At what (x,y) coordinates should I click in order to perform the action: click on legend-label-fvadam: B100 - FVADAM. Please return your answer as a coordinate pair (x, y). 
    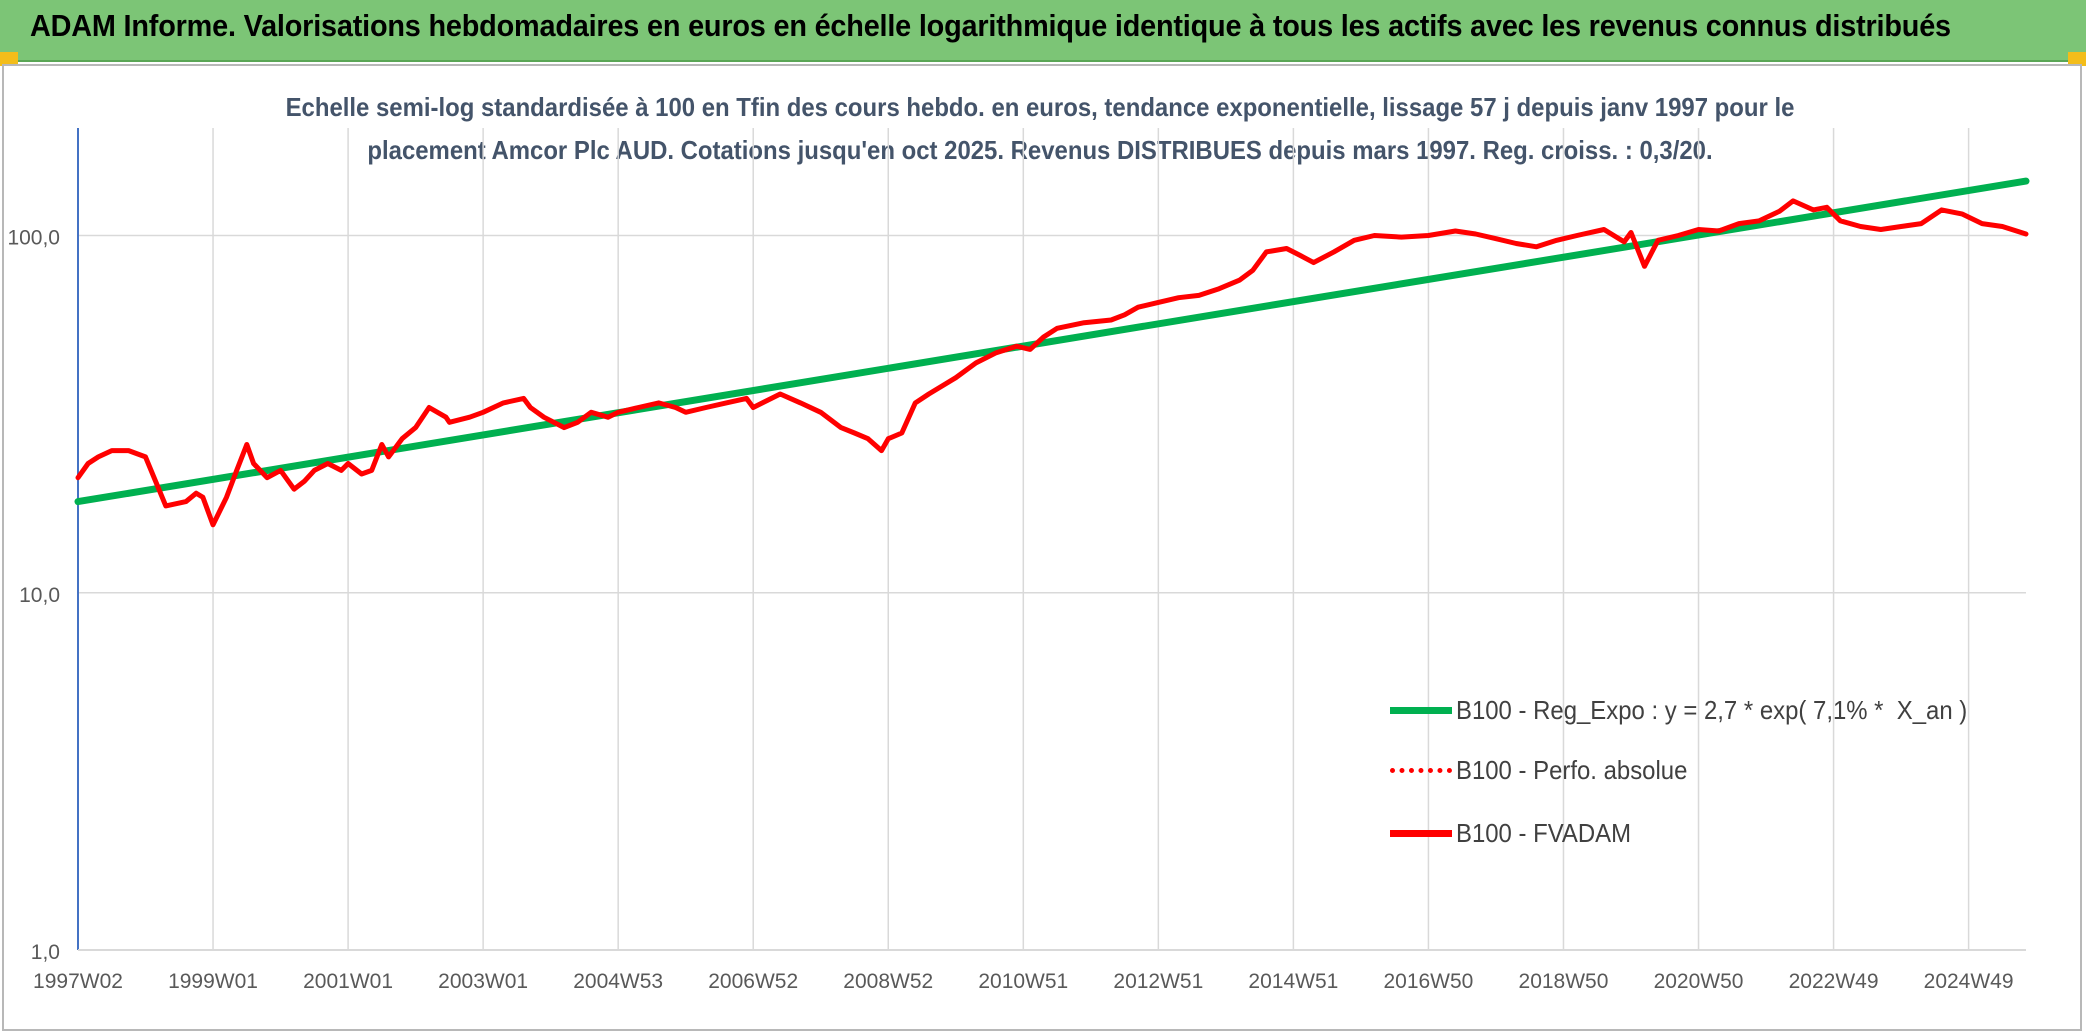
    Looking at the image, I should click on (1544, 832).